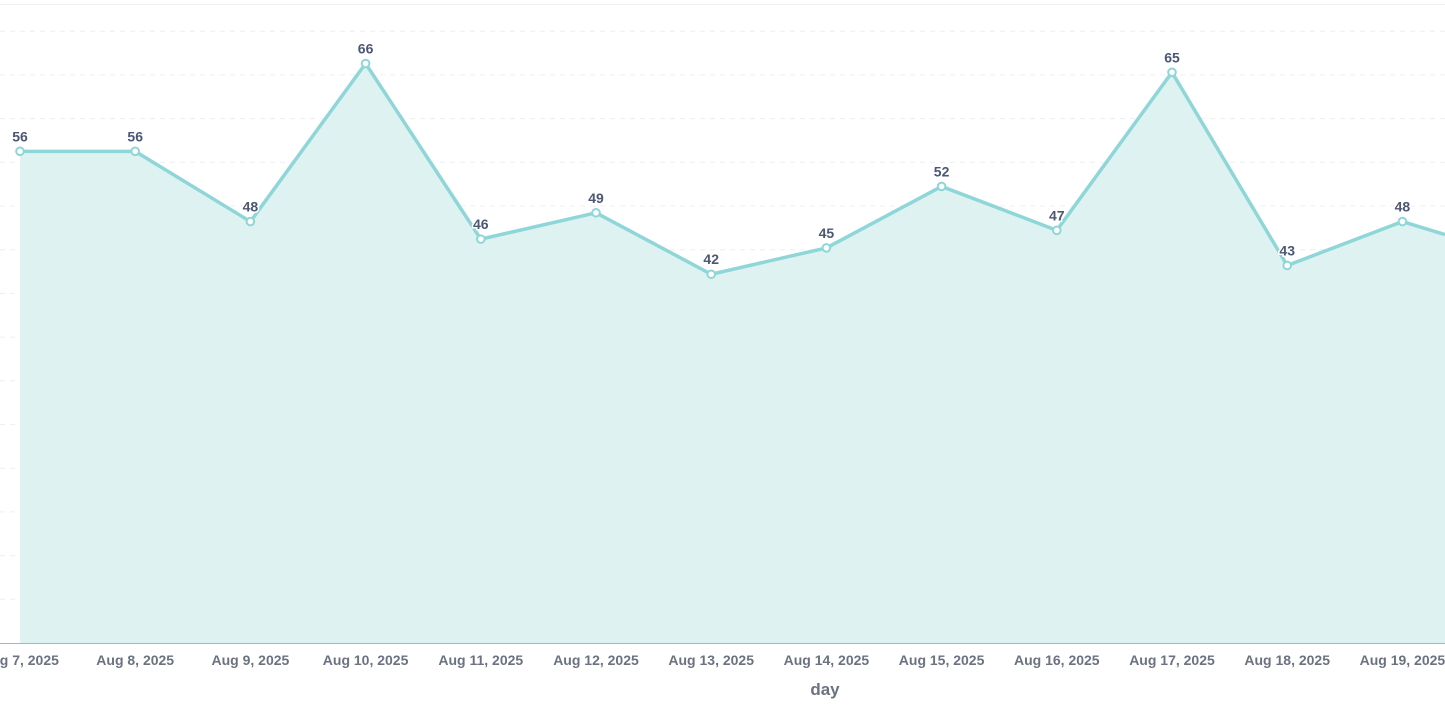 Image resolution: width=1445 pixels, height=723 pixels. I want to click on x-tick-label: Aug 7, 2025, so click(29, 660).